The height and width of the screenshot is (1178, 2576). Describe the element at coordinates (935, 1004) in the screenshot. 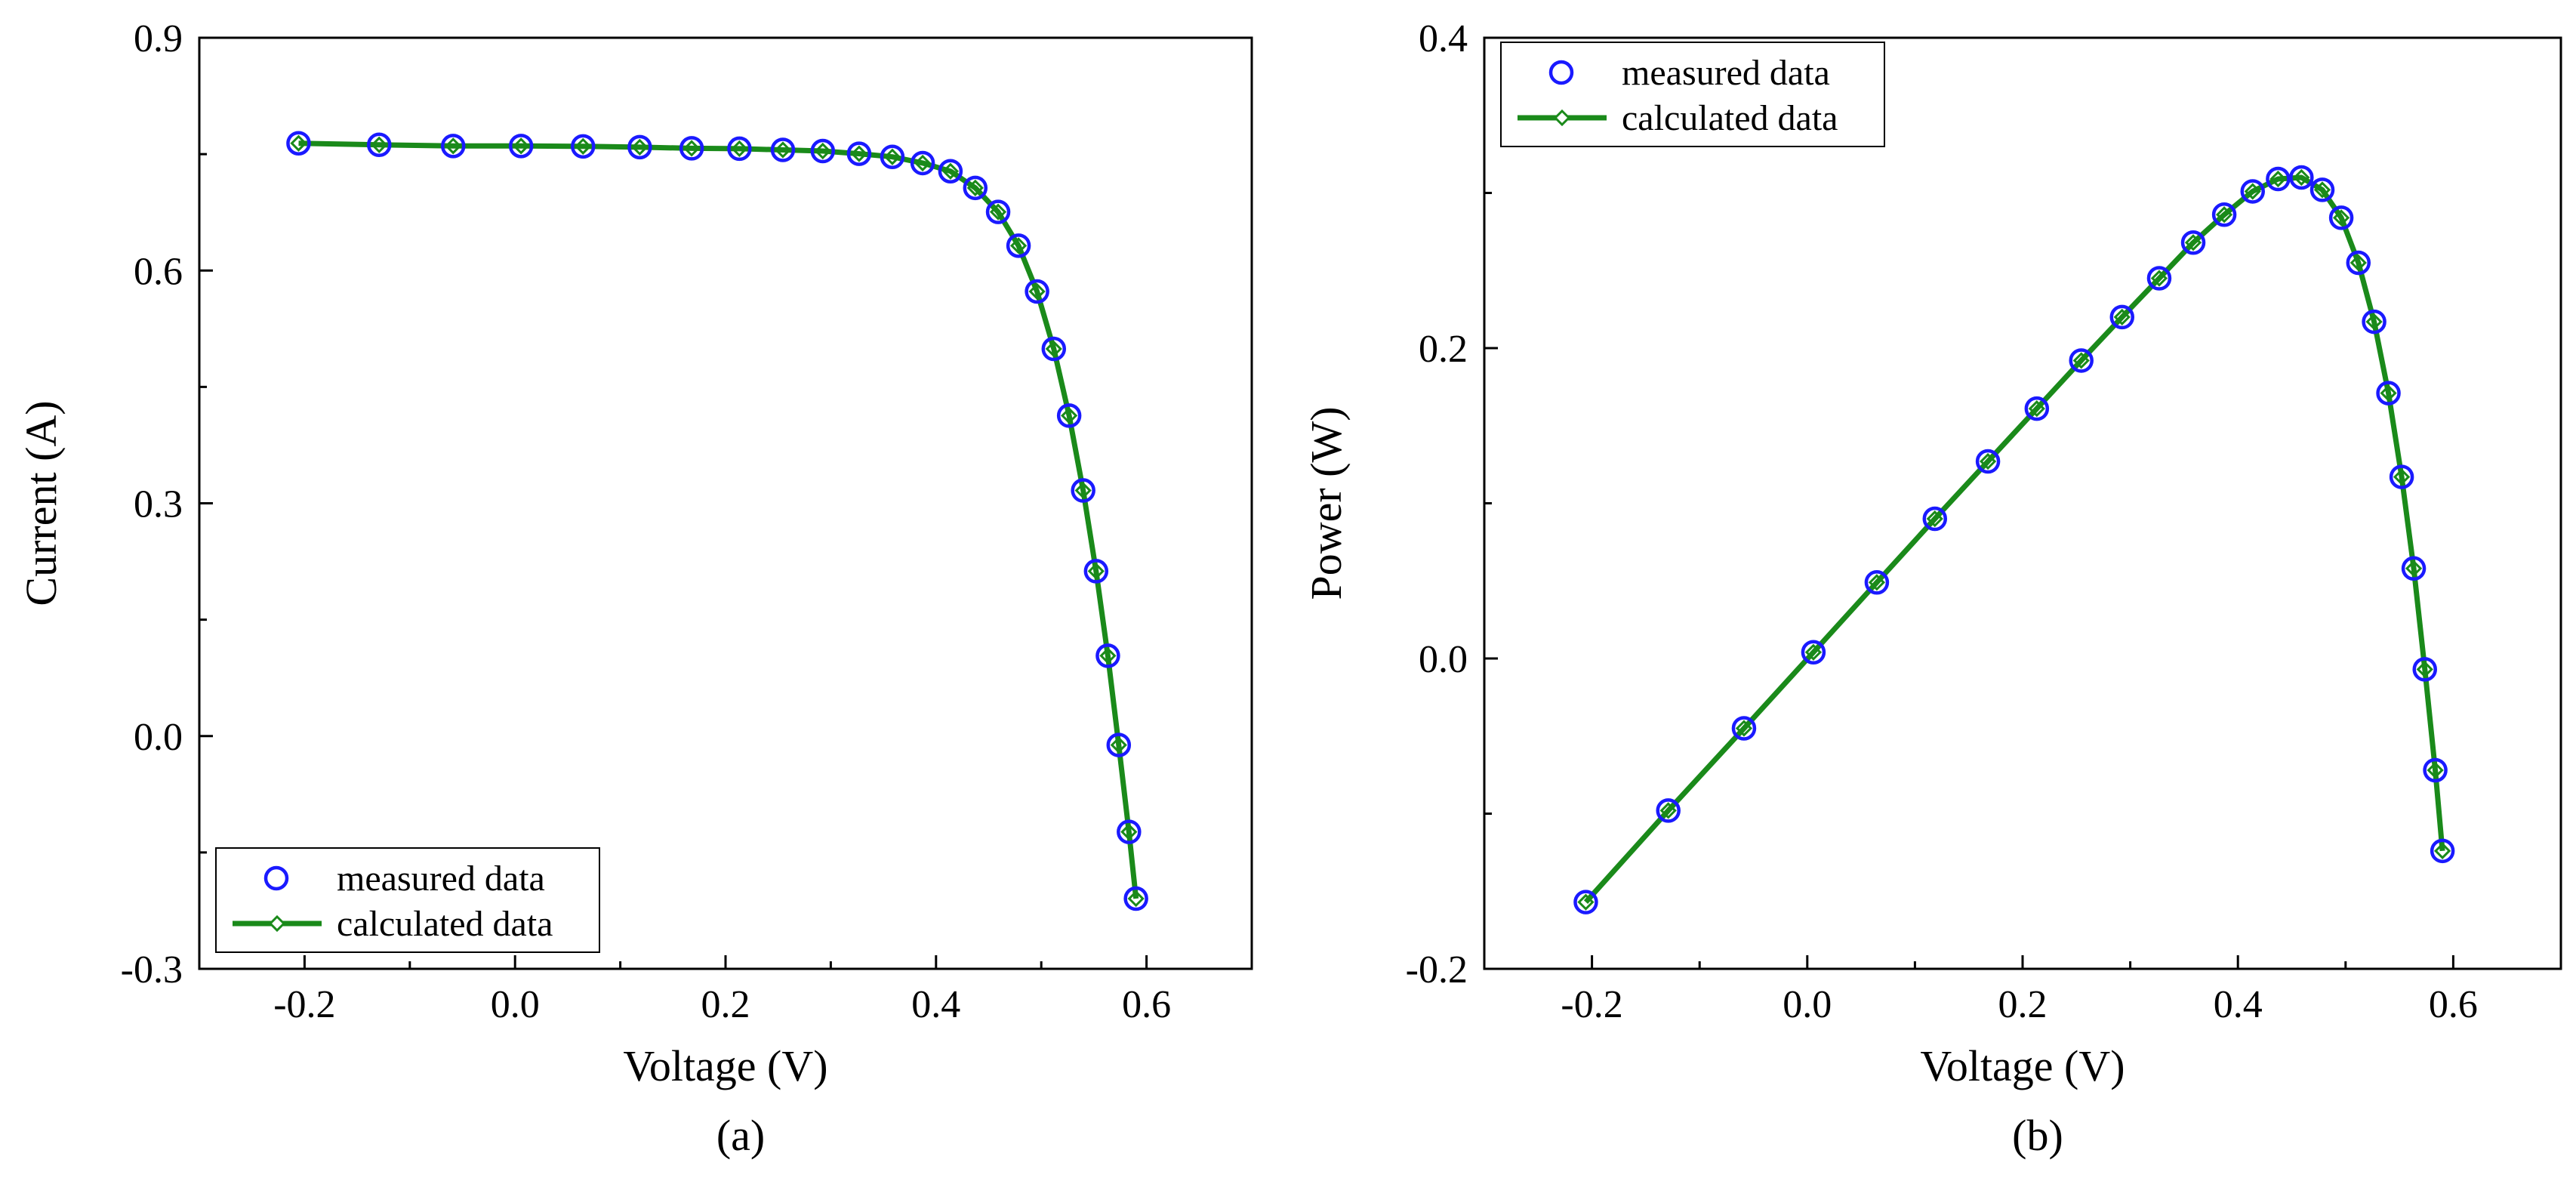

I see `x-tick-label: 0.4` at that location.